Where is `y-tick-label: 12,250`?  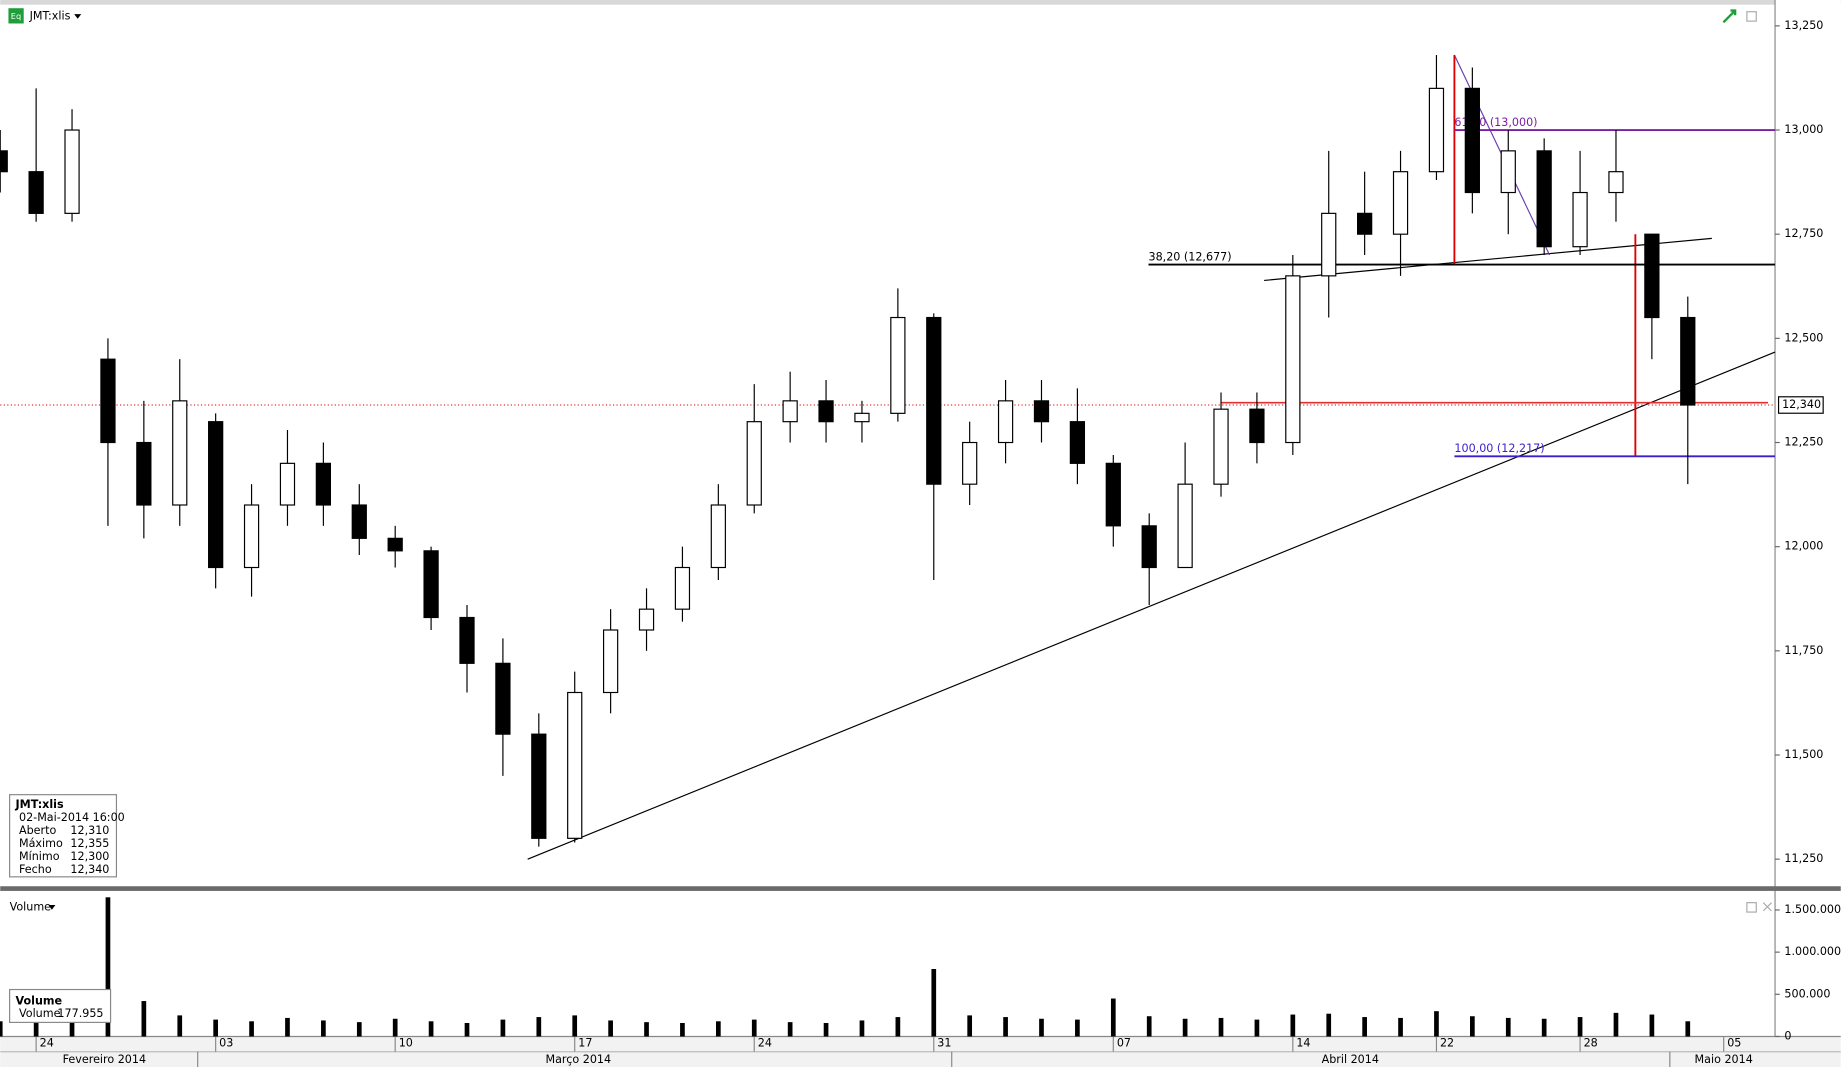
y-tick-label: 12,250 is located at coordinates (1803, 442).